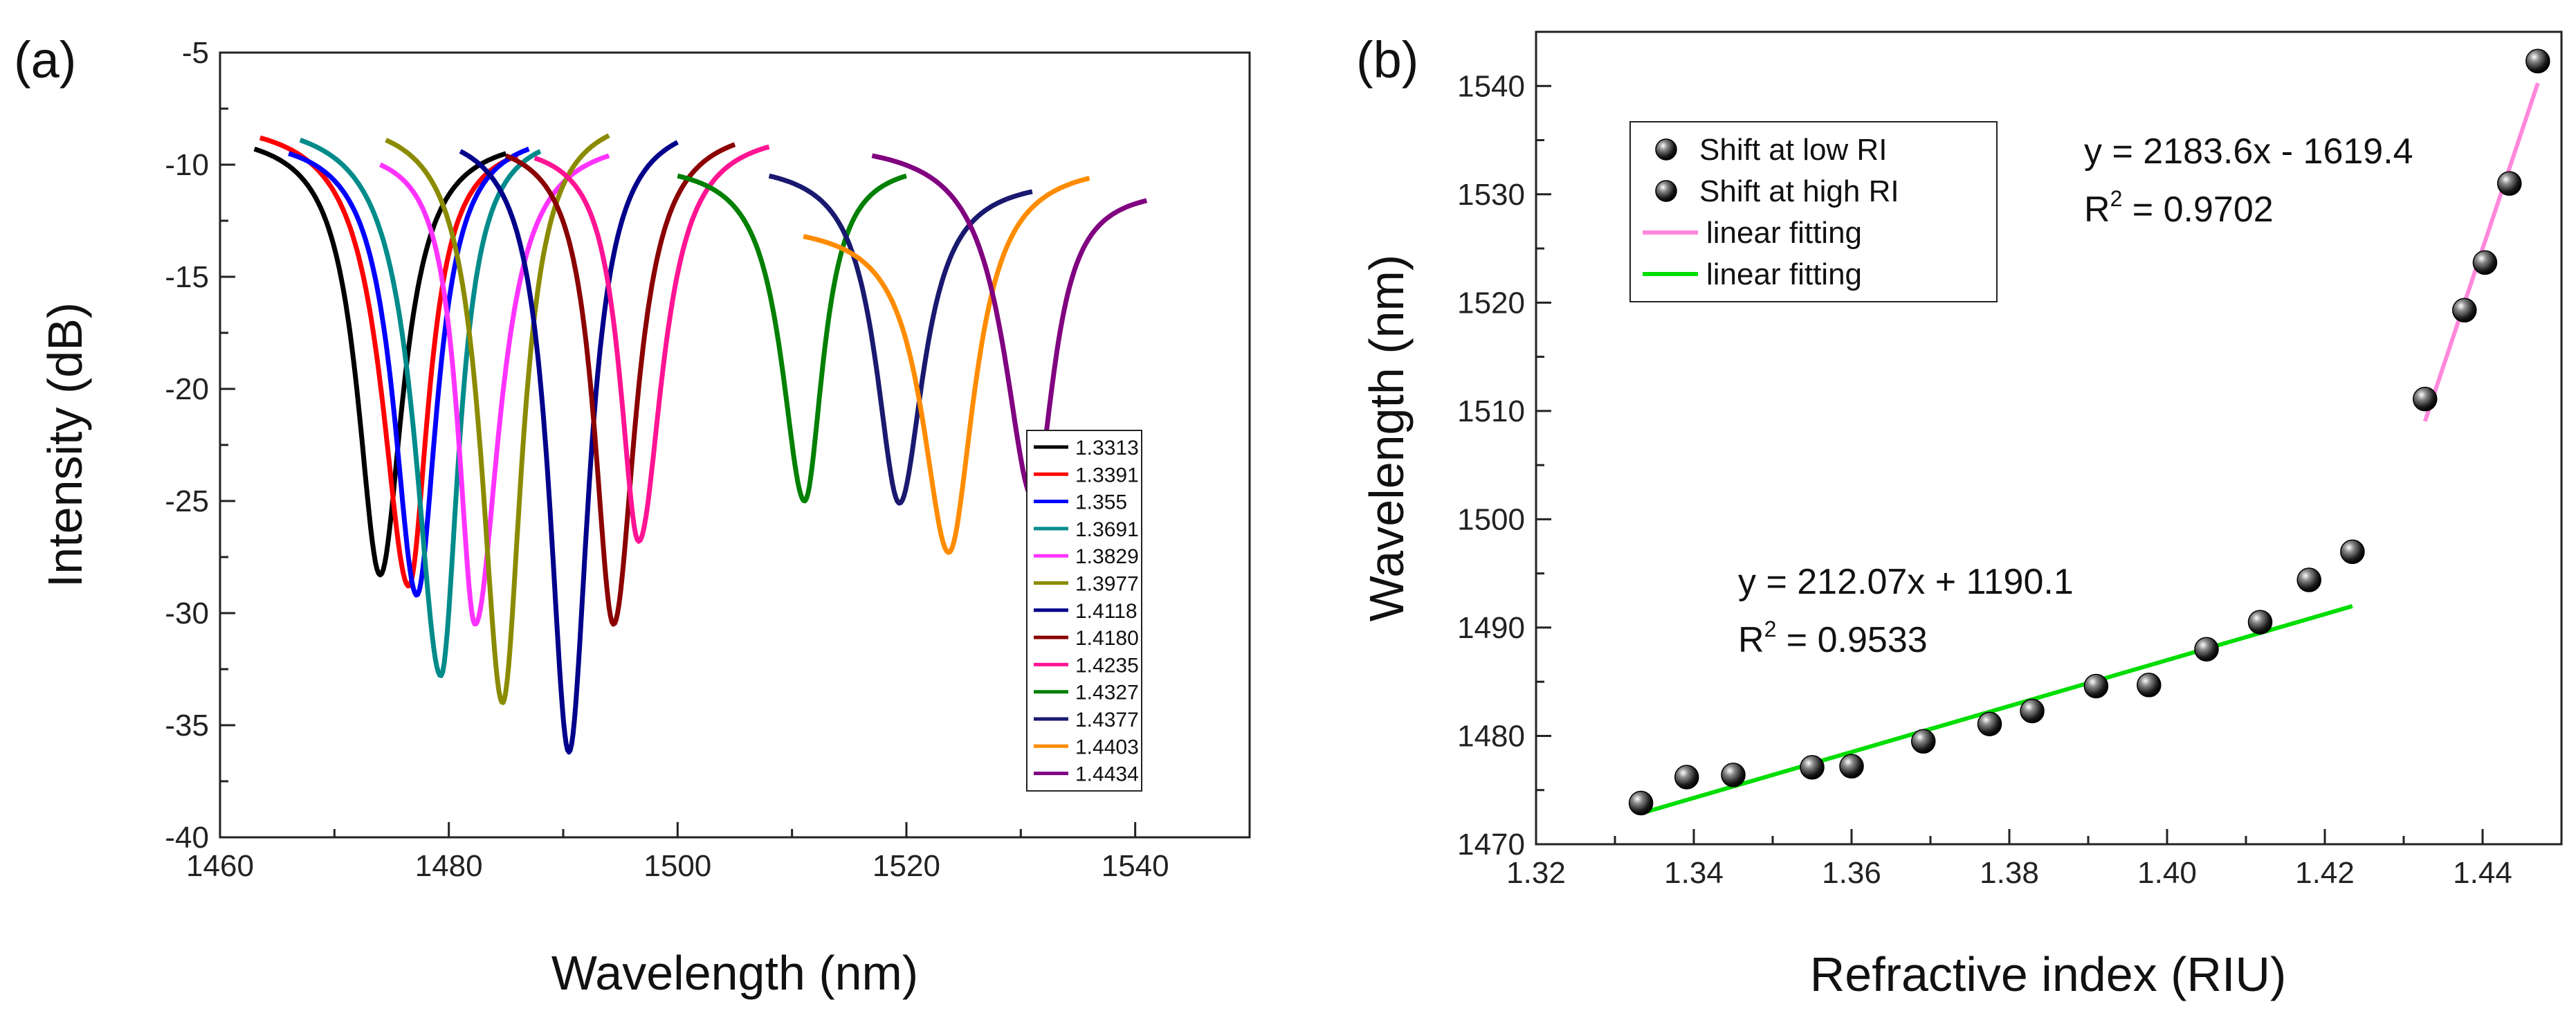  What do you see at coordinates (1491, 303) in the screenshot?
I see `y-tick-label: 1520` at bounding box center [1491, 303].